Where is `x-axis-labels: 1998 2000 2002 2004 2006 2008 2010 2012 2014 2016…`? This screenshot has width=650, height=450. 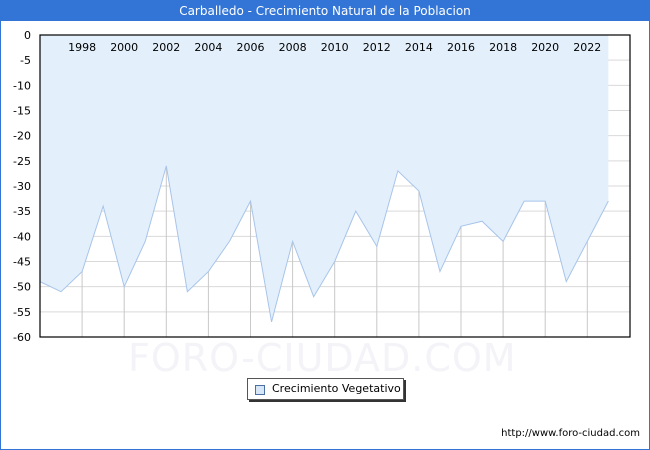
x-axis-labels: 1998 2000 2002 2004 2006 2008 2010 2012 2014 2016… is located at coordinates (334, 47).